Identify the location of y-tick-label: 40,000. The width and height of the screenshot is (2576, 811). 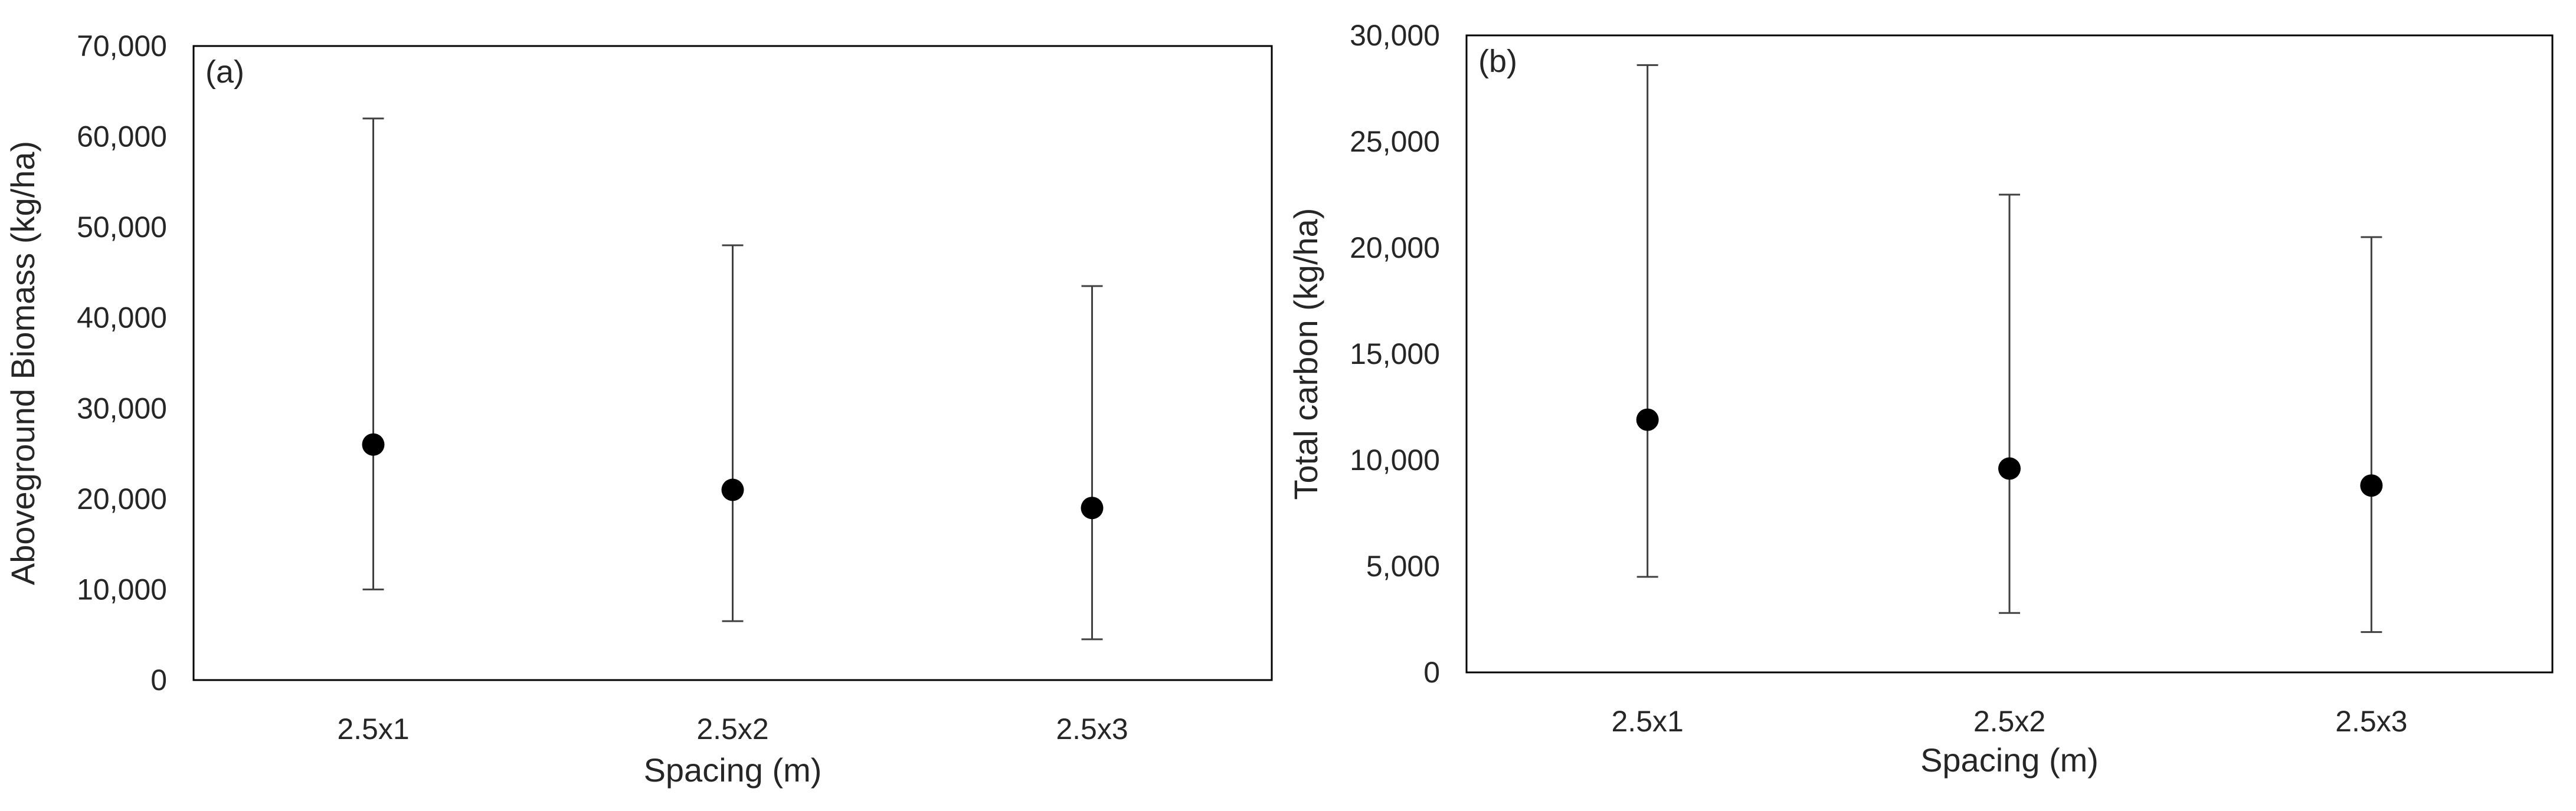
(122, 317).